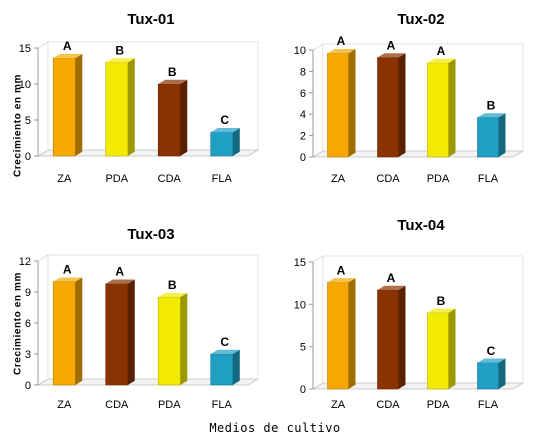  What do you see at coordinates (150, 19) in the screenshot?
I see `chart-title: Tux-01` at bounding box center [150, 19].